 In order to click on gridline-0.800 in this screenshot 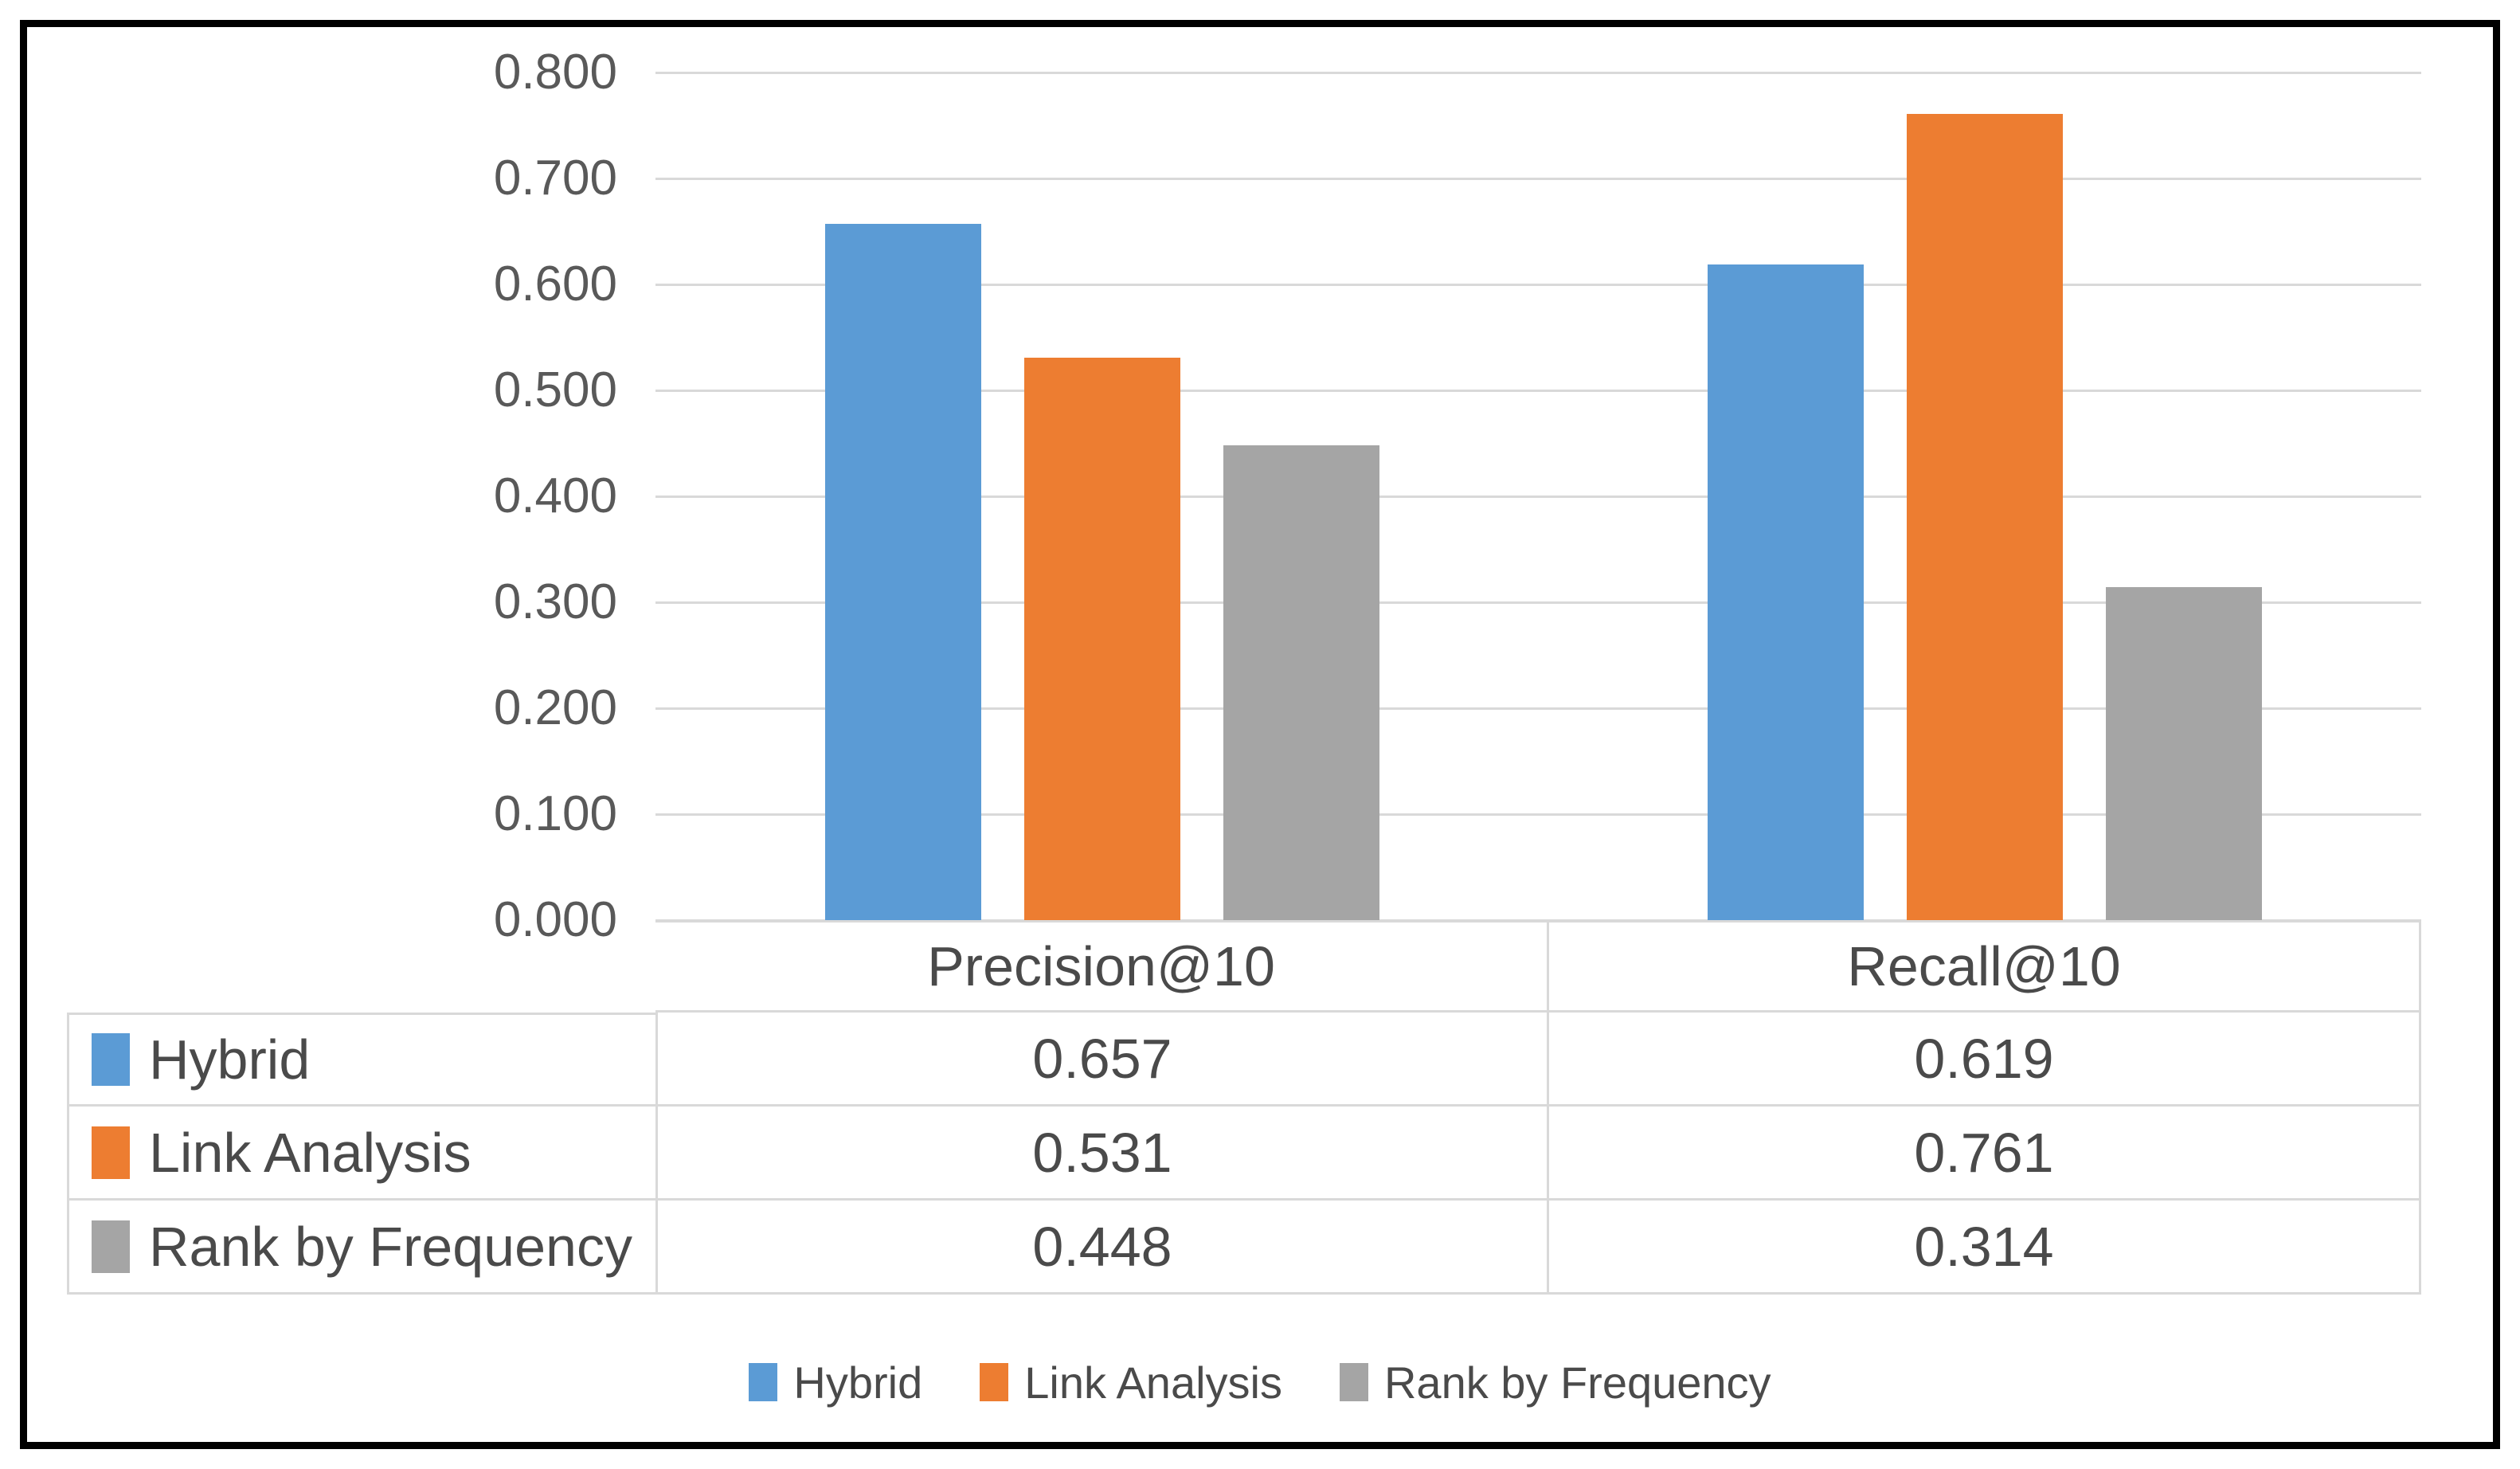, I will do `click(1538, 73)`.